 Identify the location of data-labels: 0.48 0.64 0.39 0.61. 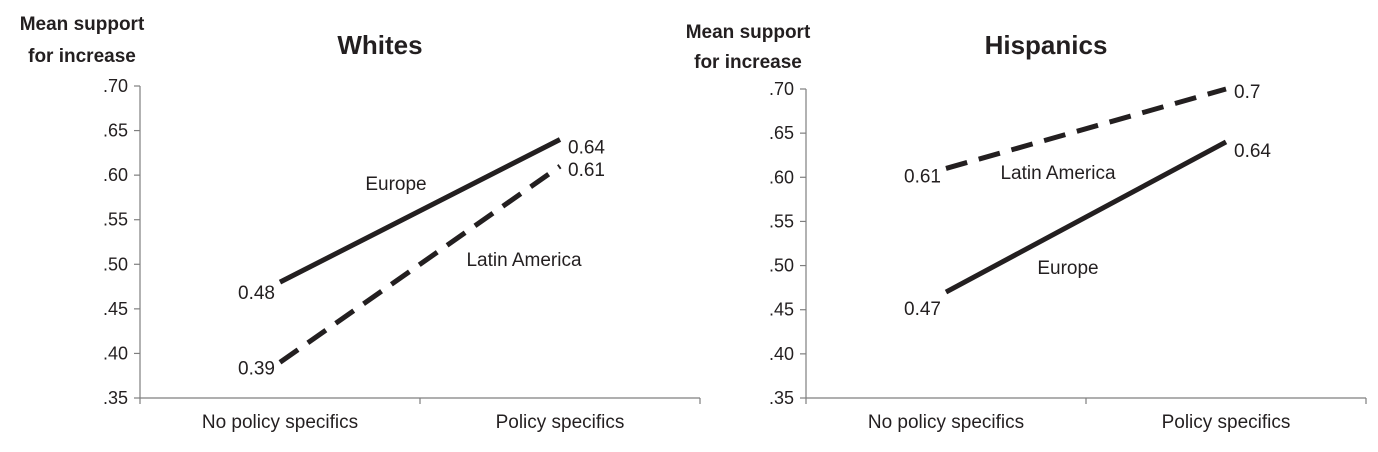
(421, 258).